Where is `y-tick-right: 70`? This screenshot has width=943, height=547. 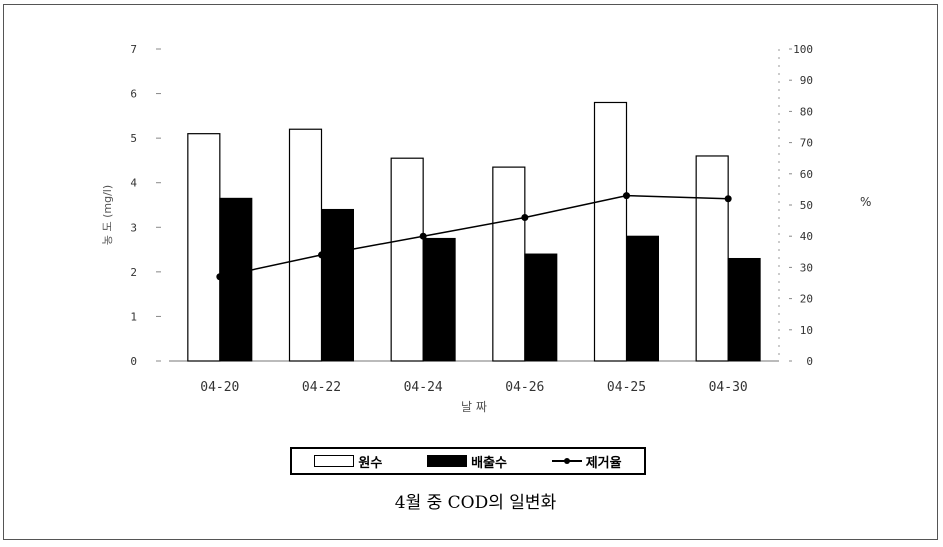 y-tick-right: 70 is located at coordinates (806, 143).